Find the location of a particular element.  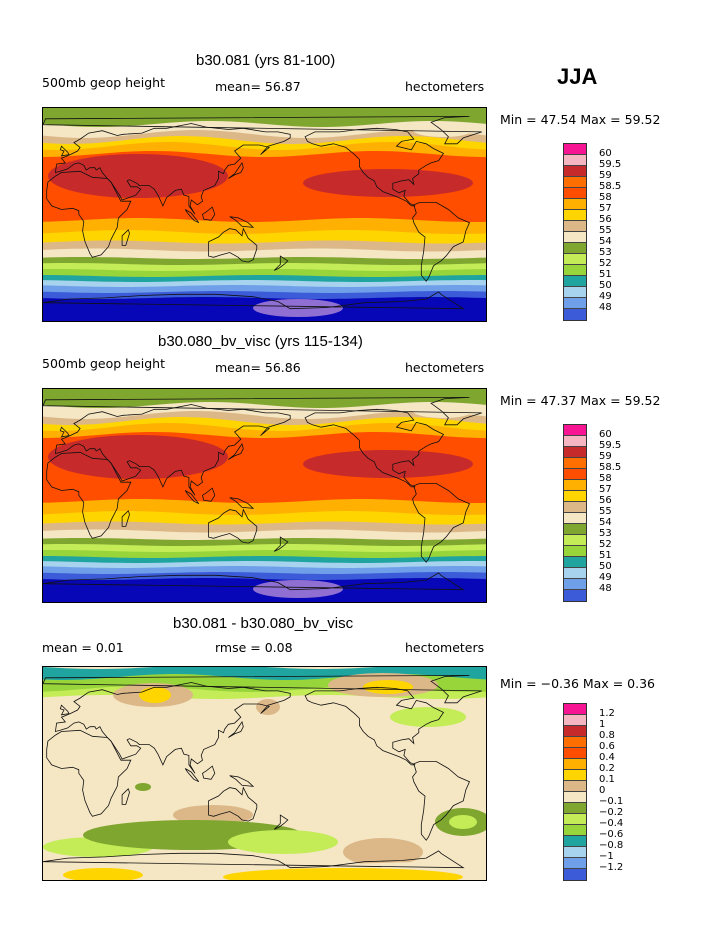

season-label: JJA is located at coordinates (577, 76).